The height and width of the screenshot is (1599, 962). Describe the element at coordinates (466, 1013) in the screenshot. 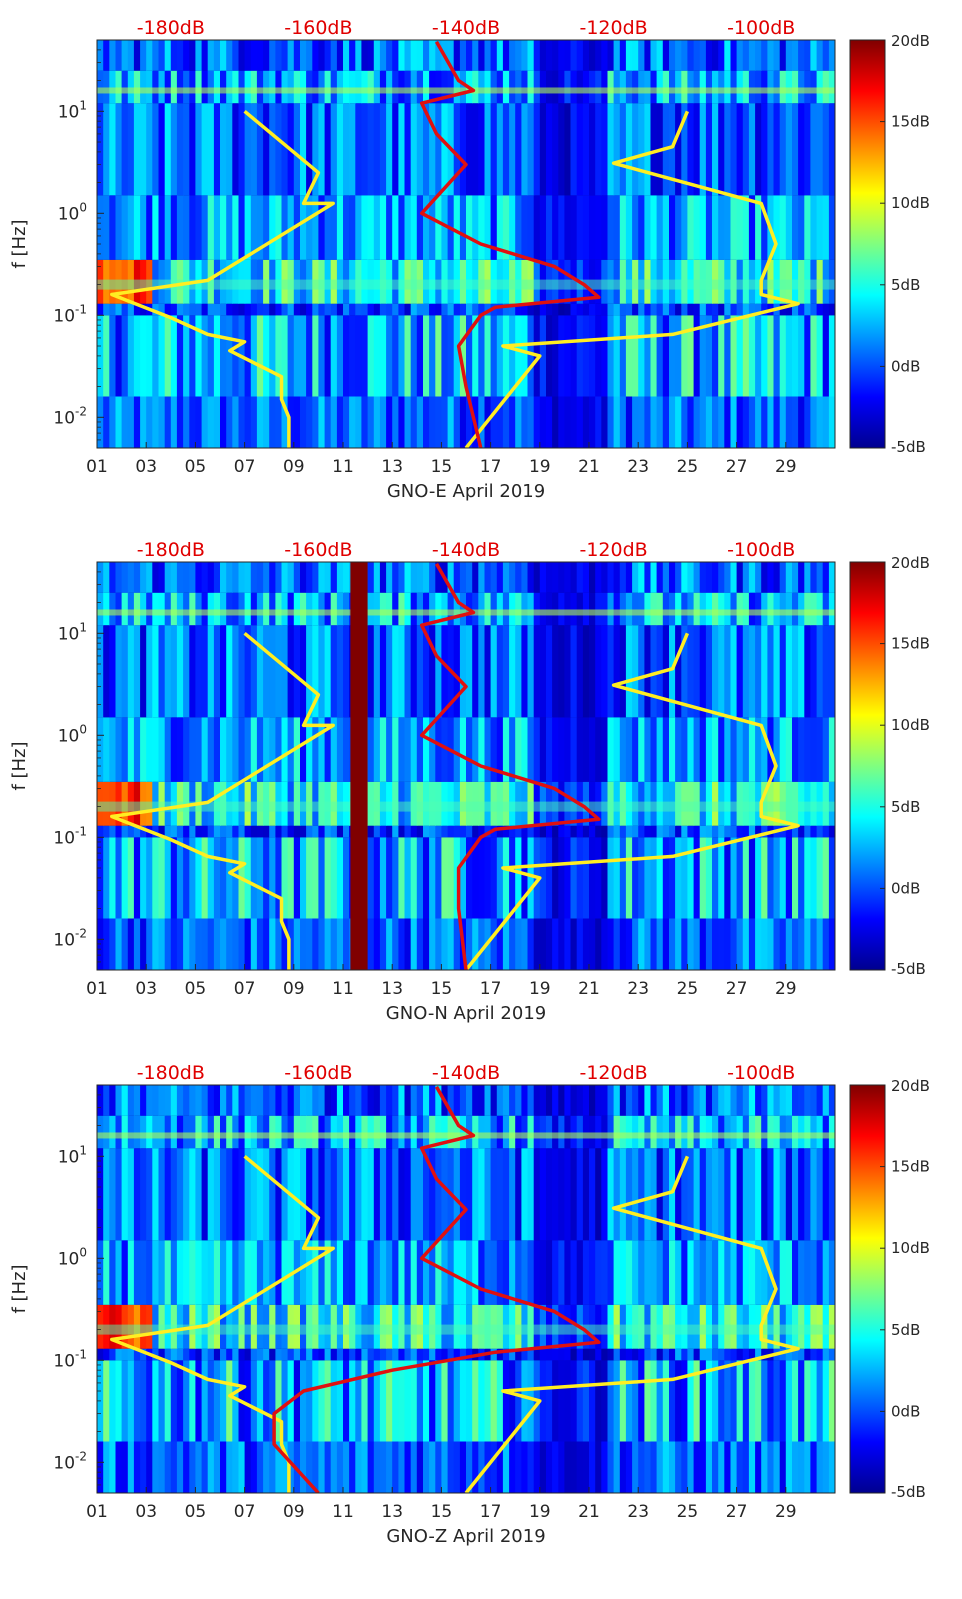

I see `x-axis-label: GNO-N April 2019` at that location.